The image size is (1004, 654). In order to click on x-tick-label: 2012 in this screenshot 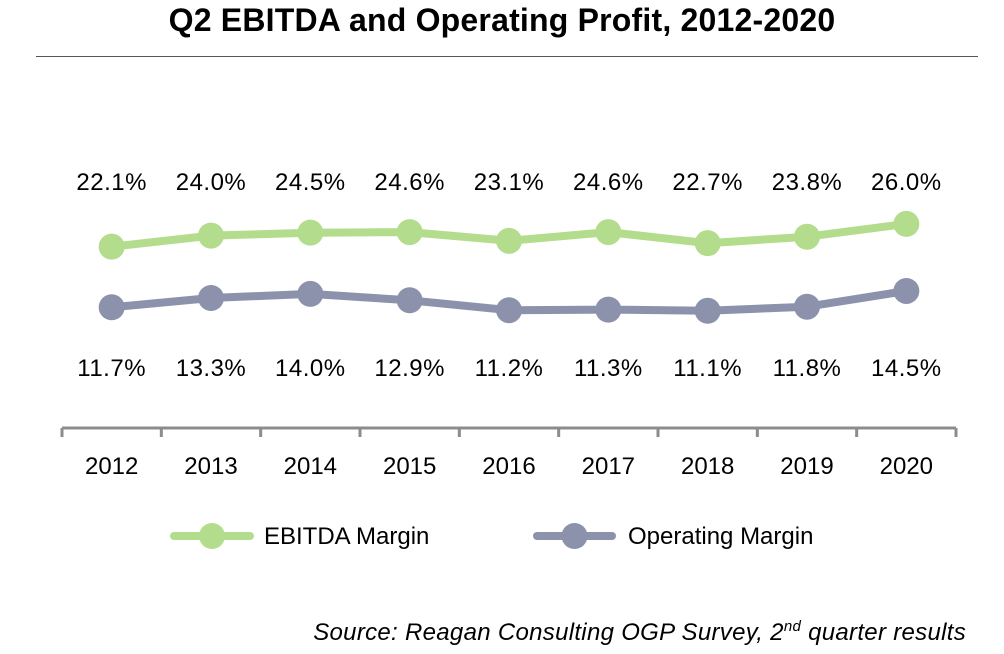, I will do `click(111, 466)`.